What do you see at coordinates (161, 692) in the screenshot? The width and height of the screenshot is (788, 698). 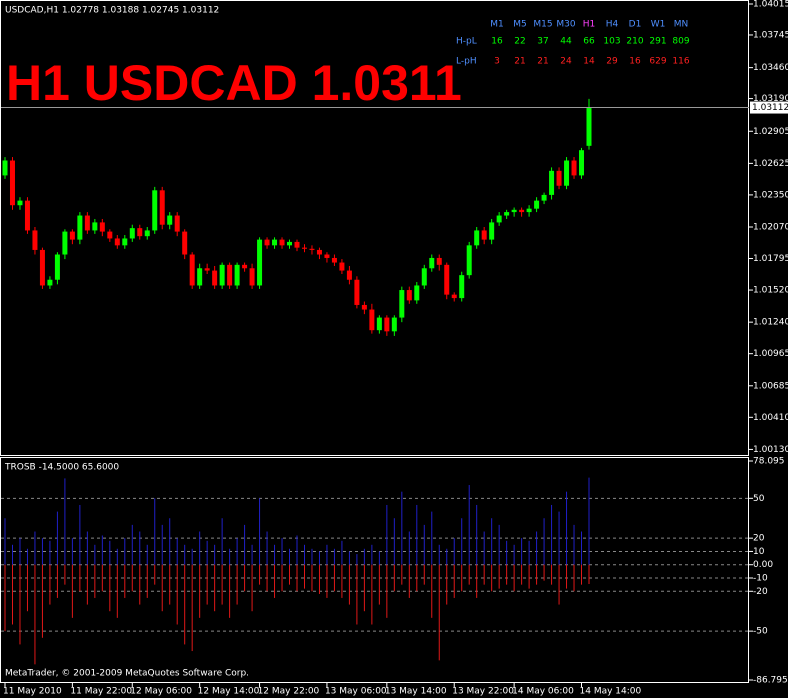 I see `x-tick-label: 12 May 06:00` at bounding box center [161, 692].